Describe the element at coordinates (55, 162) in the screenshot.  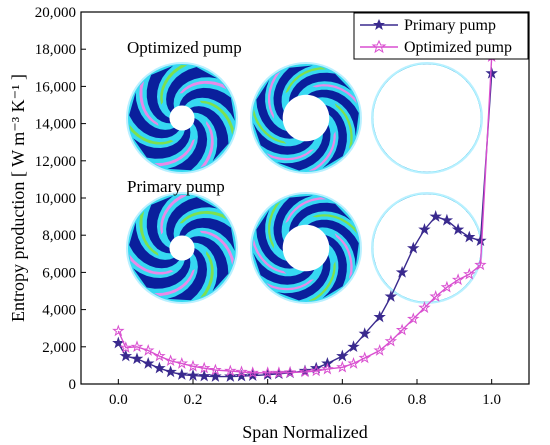
I see `y-tick-label: 12,000` at that location.